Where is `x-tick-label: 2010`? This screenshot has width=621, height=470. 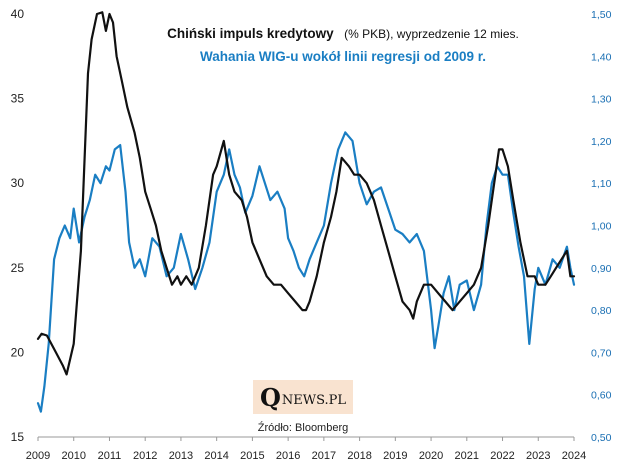
x-tick-label: 2010 is located at coordinates (73, 456).